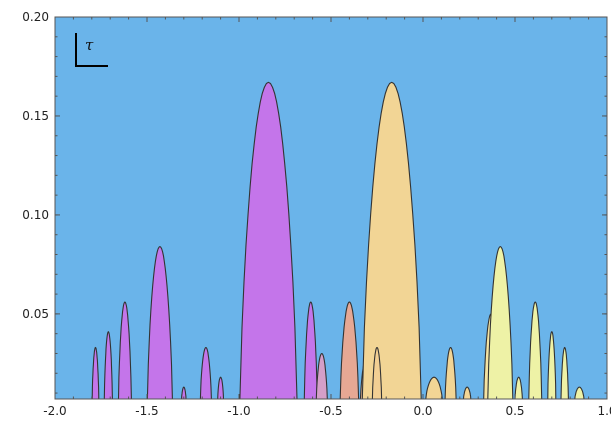  I want to click on x-tick-label-4: 0.0, so click(422, 411).